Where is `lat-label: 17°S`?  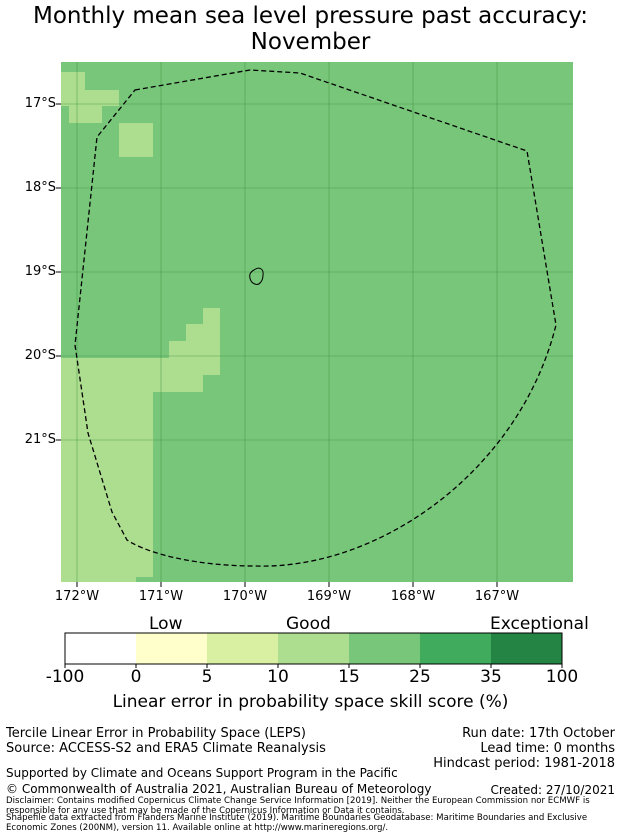
lat-label: 17°S is located at coordinates (40, 103).